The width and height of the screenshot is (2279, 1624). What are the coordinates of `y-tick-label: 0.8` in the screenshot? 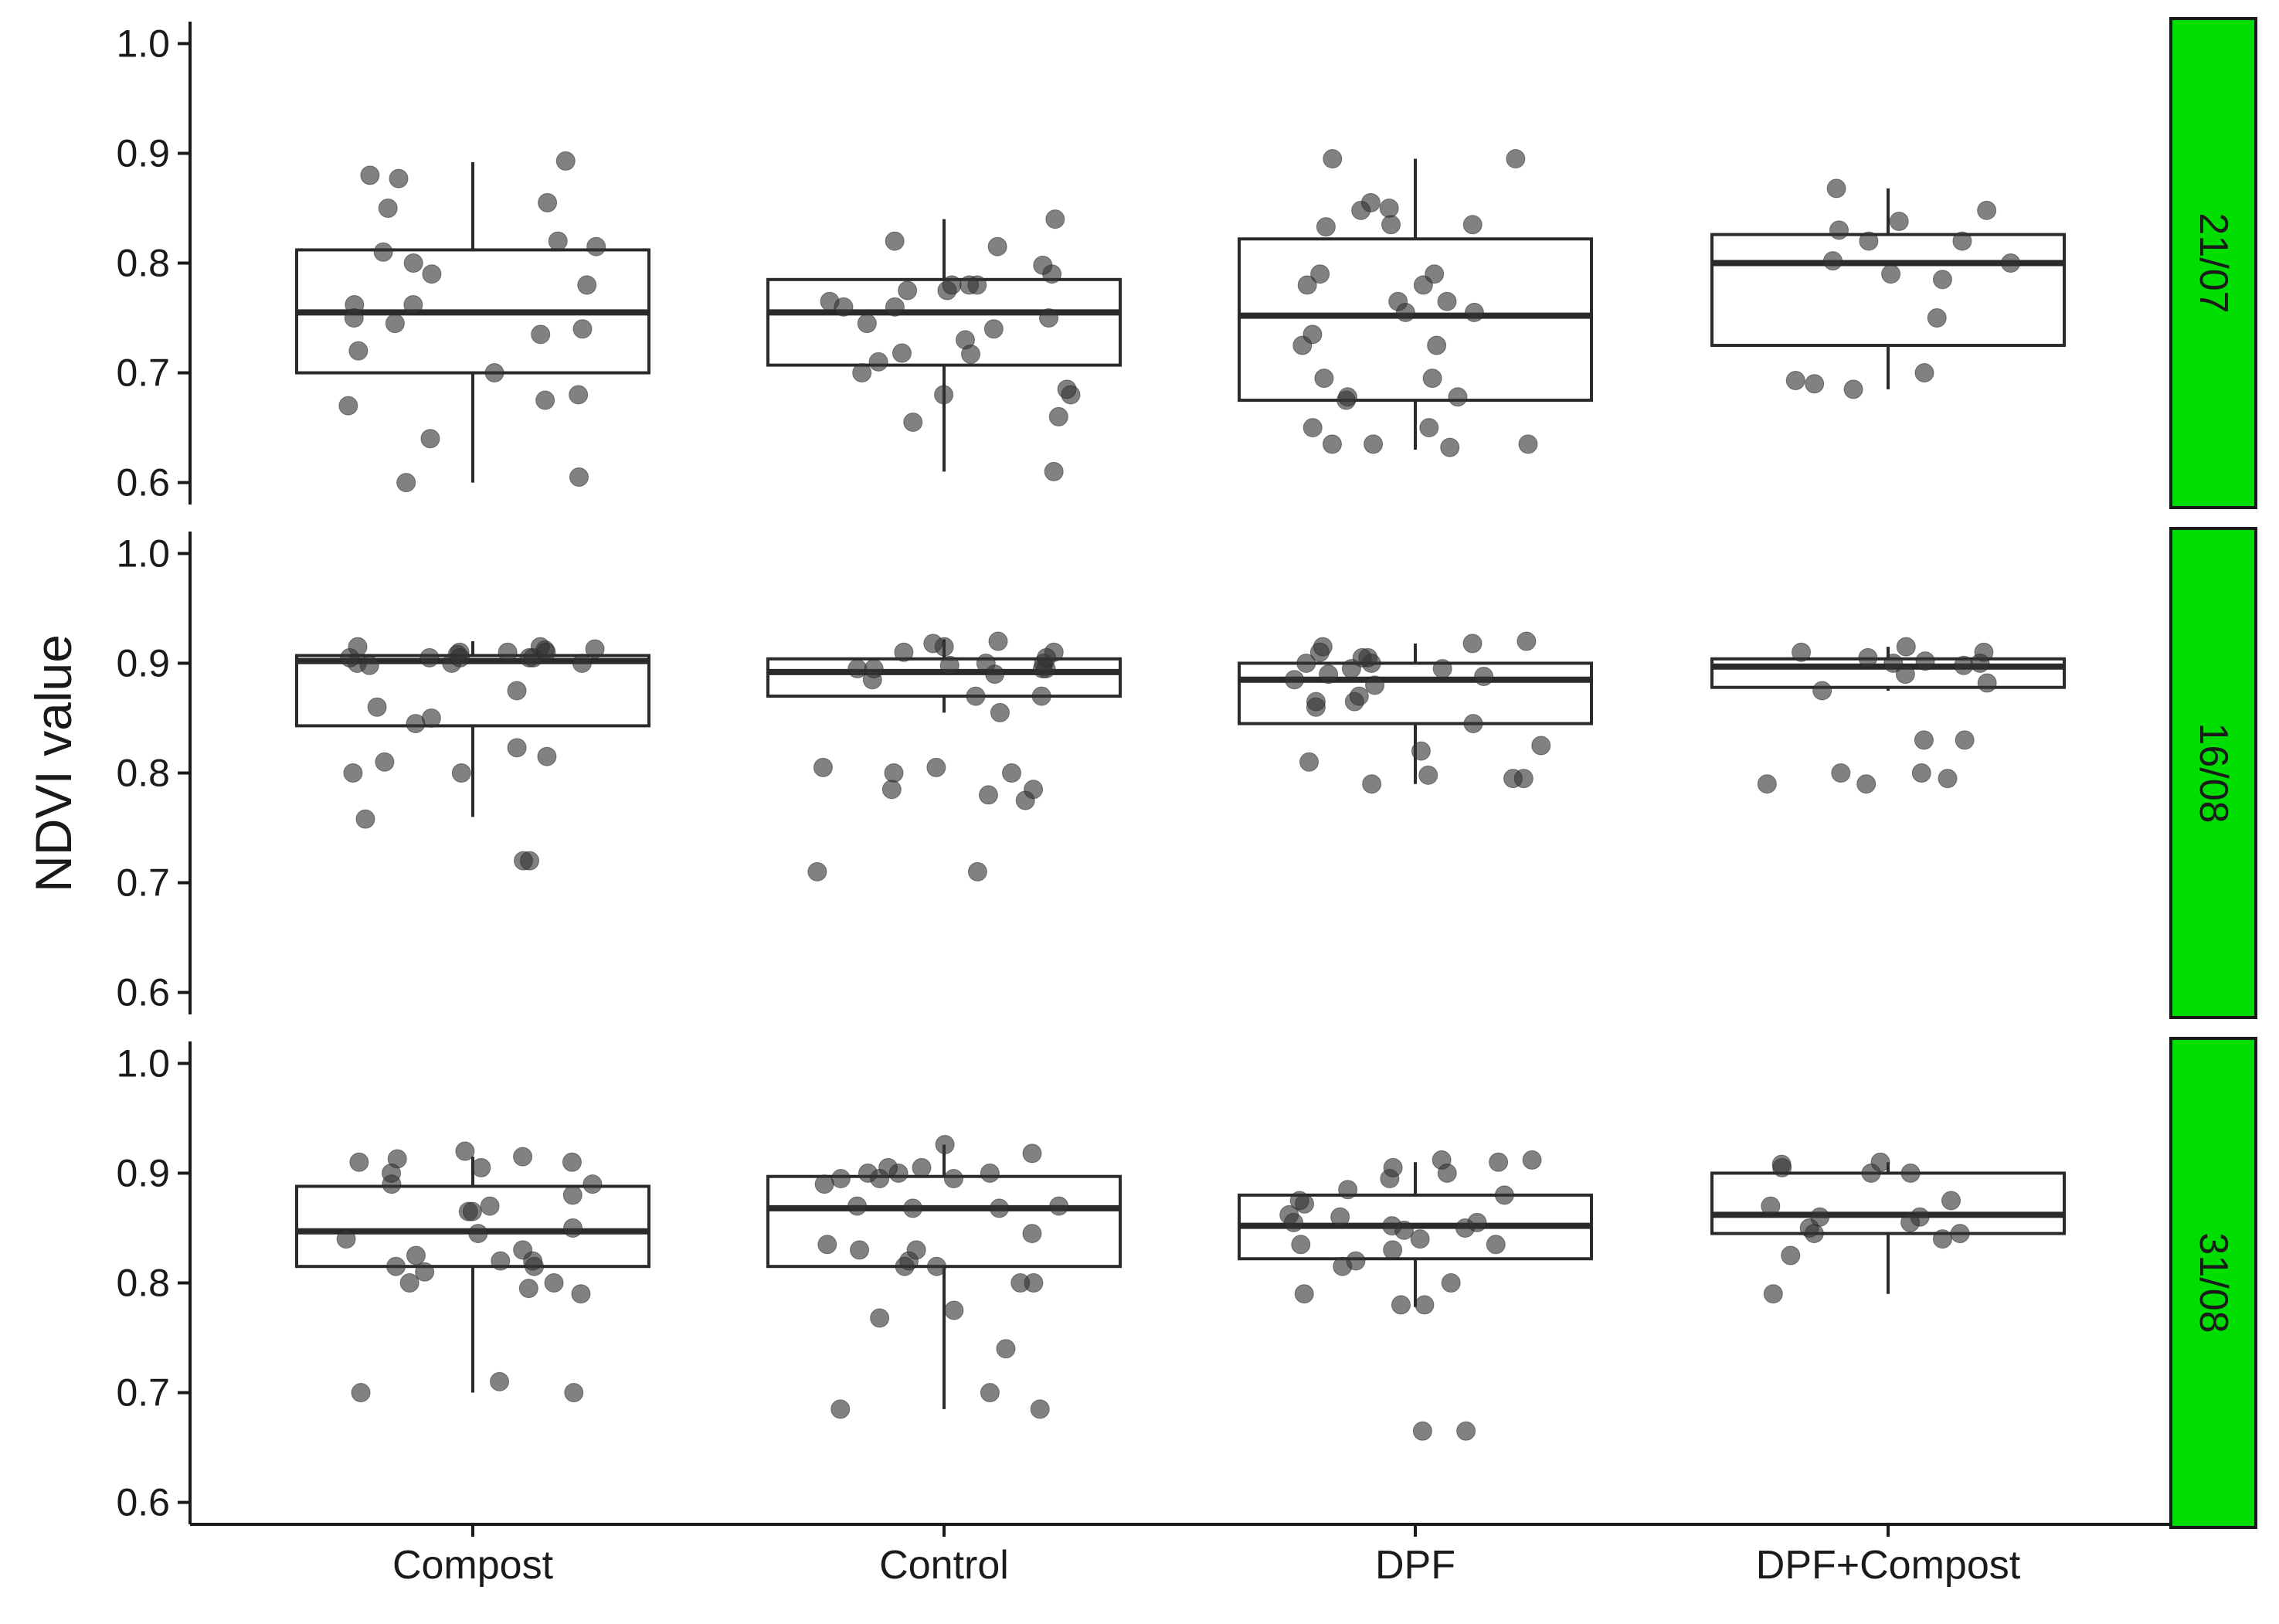 It's located at (143, 774).